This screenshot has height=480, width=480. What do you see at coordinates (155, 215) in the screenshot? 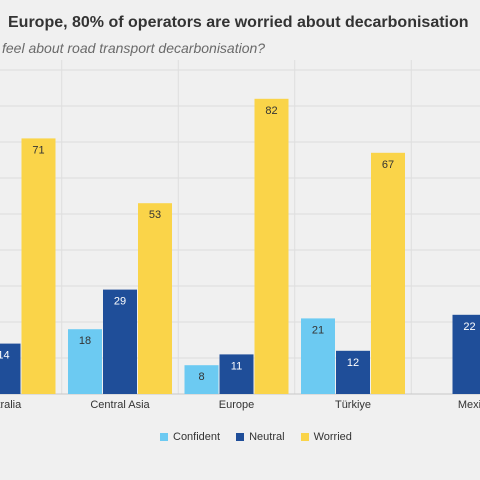
I see `data-label-worried: 53` at bounding box center [155, 215].